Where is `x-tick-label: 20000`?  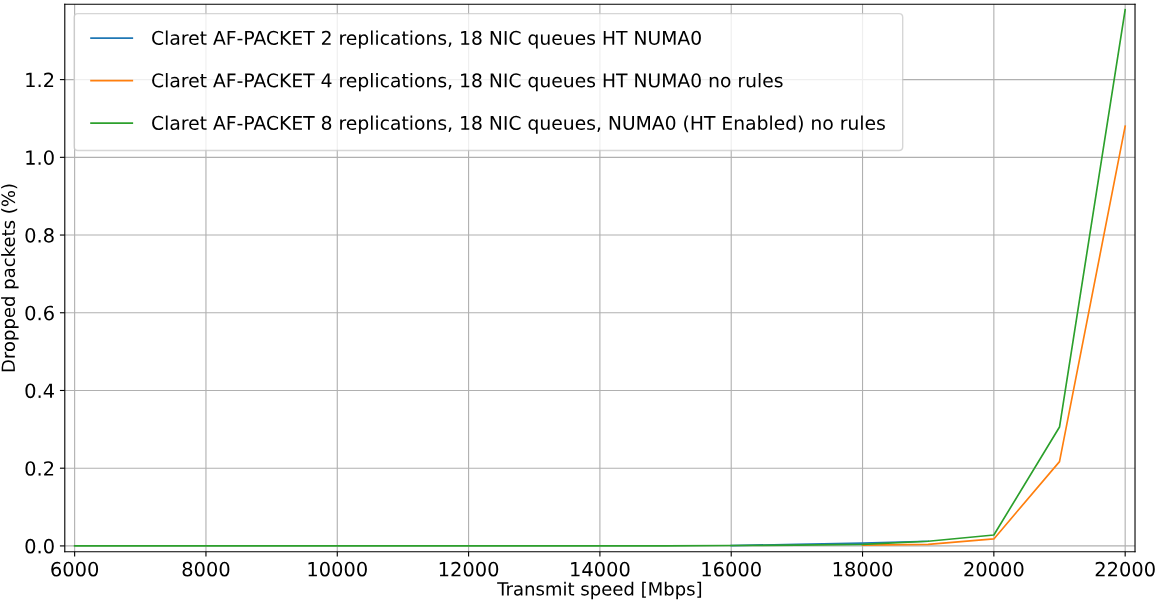
x-tick-label: 20000 is located at coordinates (994, 569).